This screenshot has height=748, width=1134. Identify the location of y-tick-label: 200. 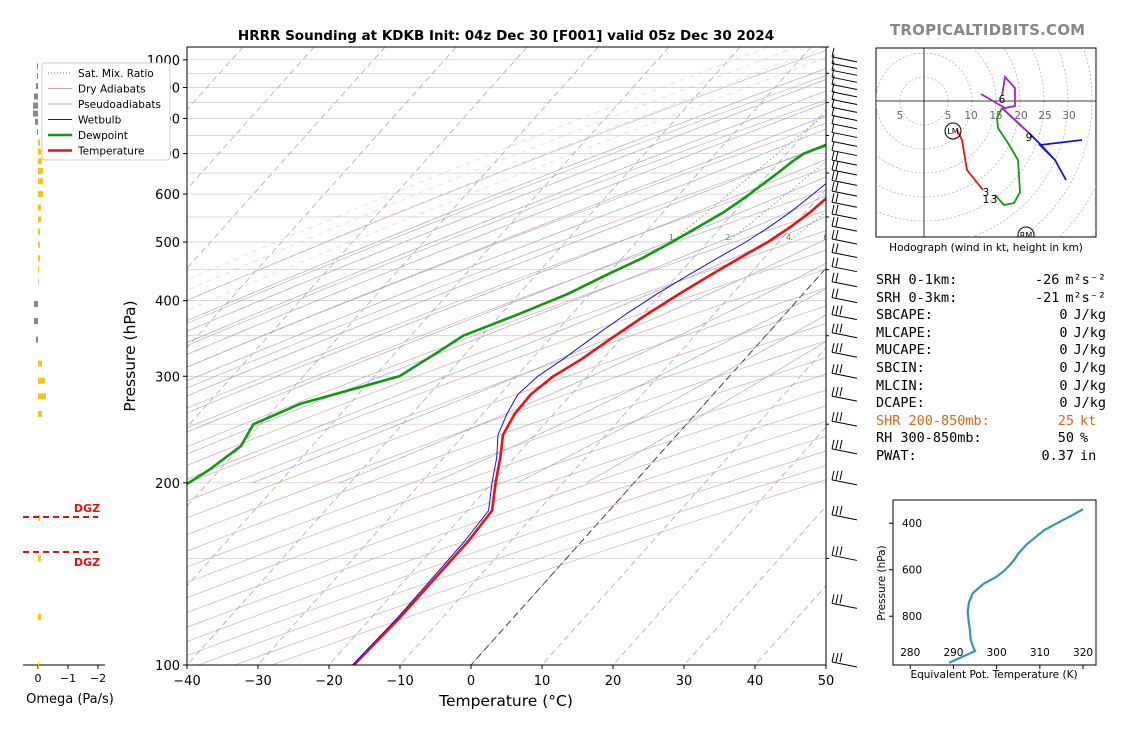
(167, 484).